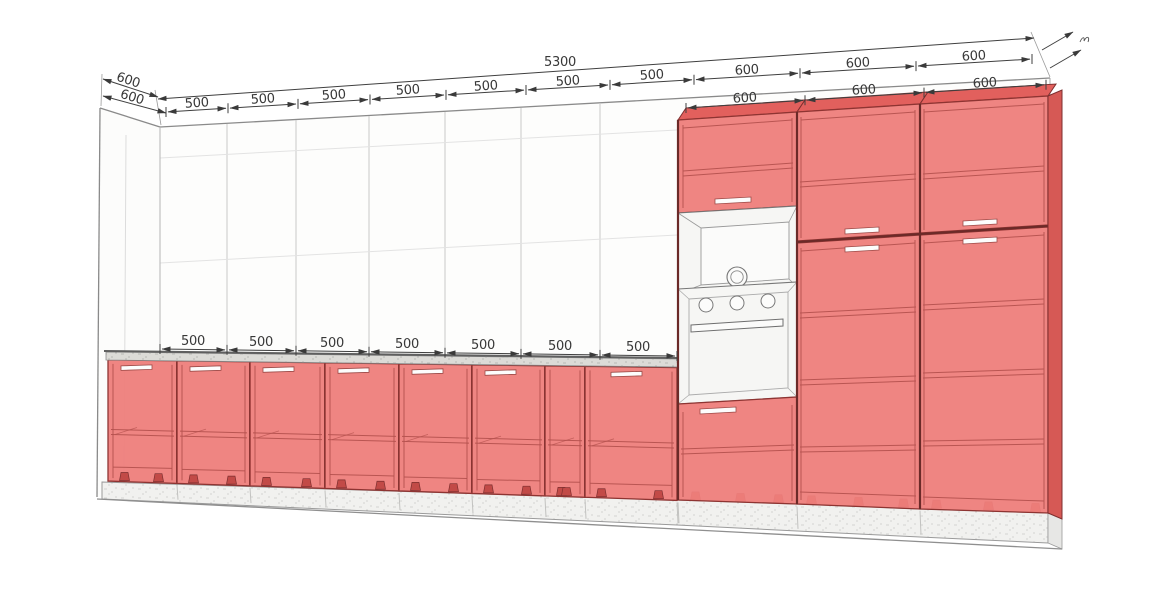 The image size is (1152, 616). What do you see at coordinates (737, 343) in the screenshot?
I see `oven` at bounding box center [737, 343].